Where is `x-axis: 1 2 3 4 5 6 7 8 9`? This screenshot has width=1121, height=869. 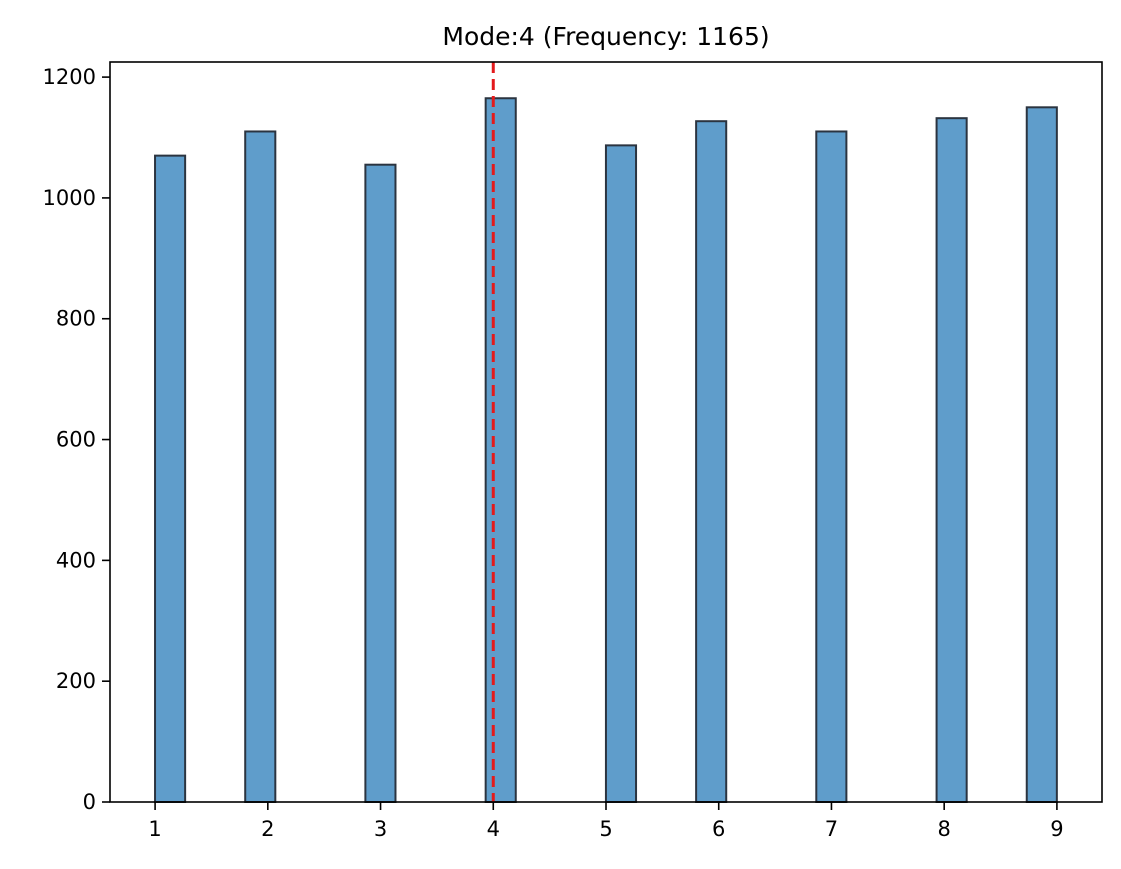
x-axis: 1 2 3 4 5 6 7 8 9 is located at coordinates (606, 821).